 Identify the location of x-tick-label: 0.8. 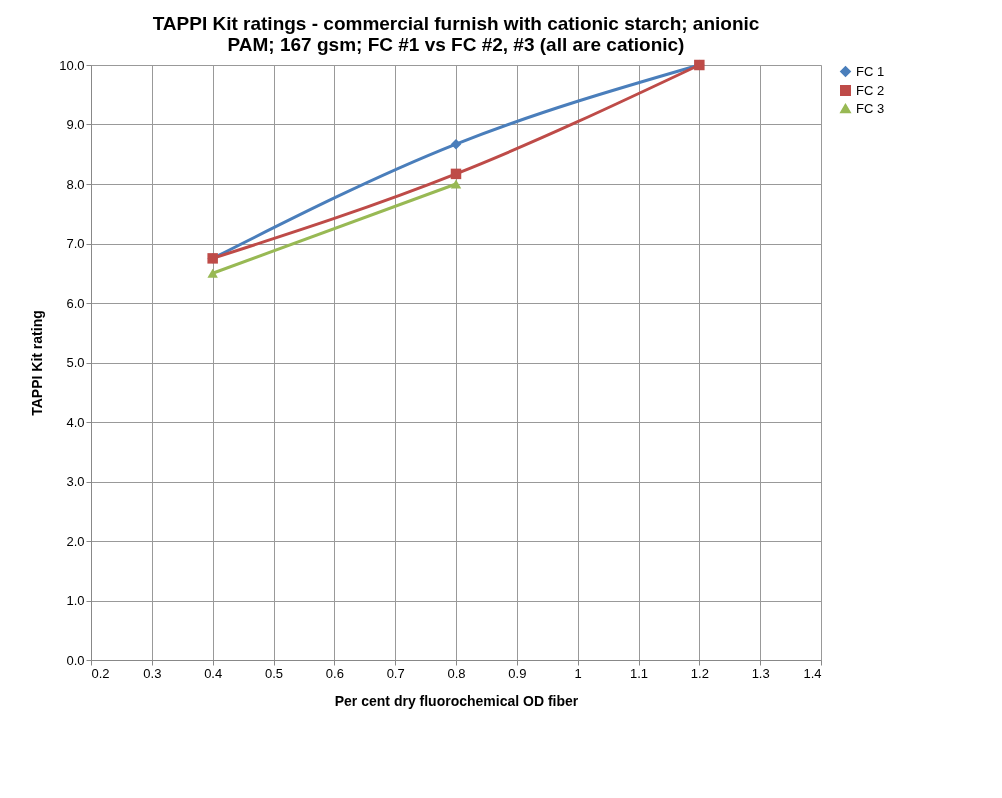
(456, 673).